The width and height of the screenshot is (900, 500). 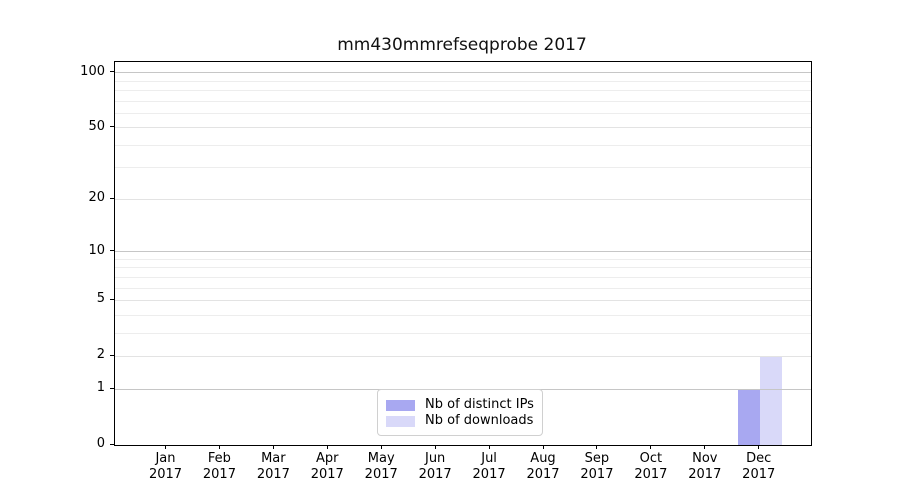 What do you see at coordinates (463, 333) in the screenshot?
I see `gridline-minor-y3` at bounding box center [463, 333].